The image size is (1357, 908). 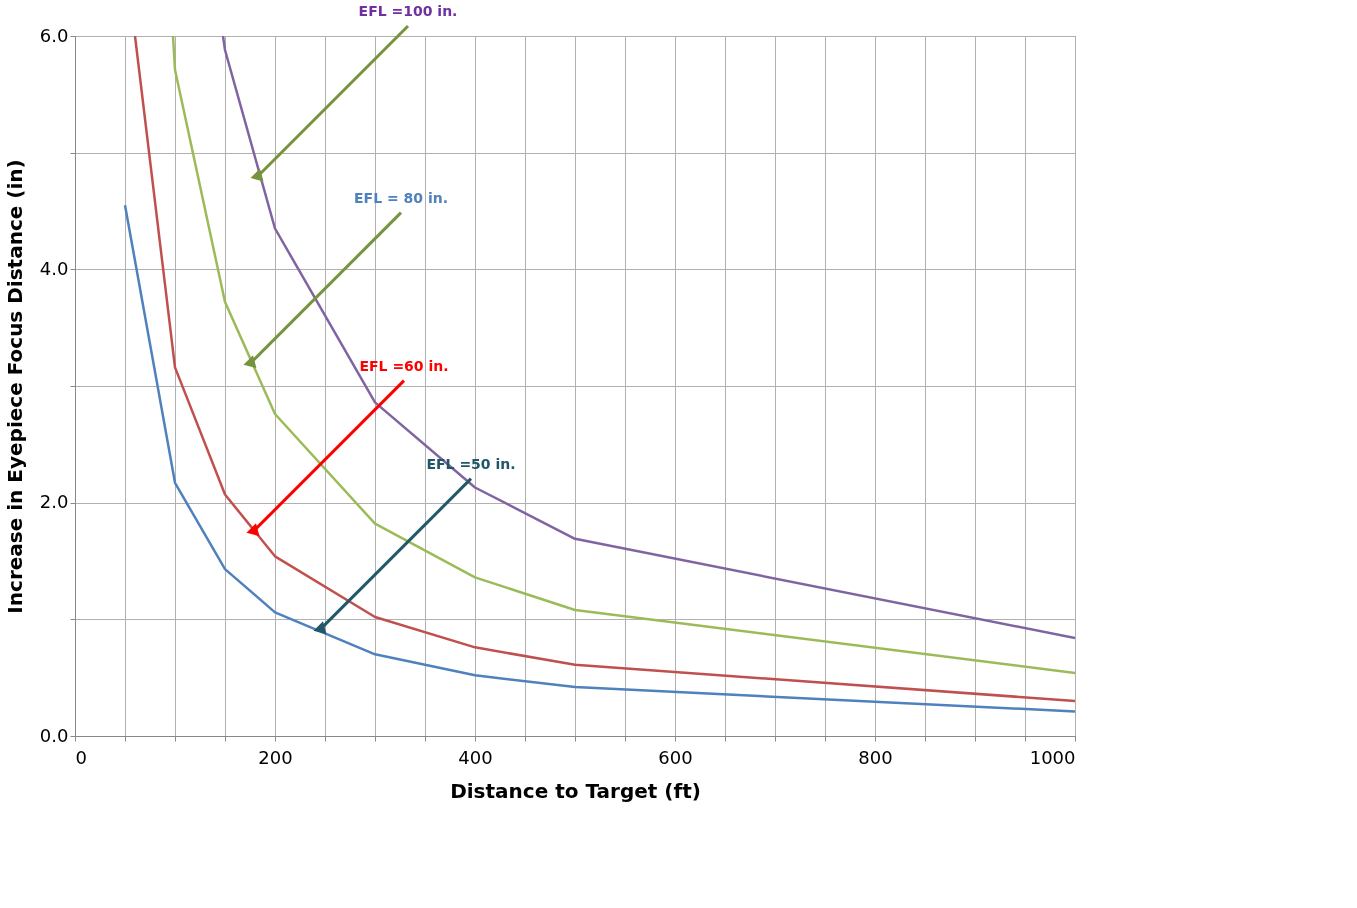 What do you see at coordinates (1052, 757) in the screenshot?
I see `x-tick-label: 1000` at bounding box center [1052, 757].